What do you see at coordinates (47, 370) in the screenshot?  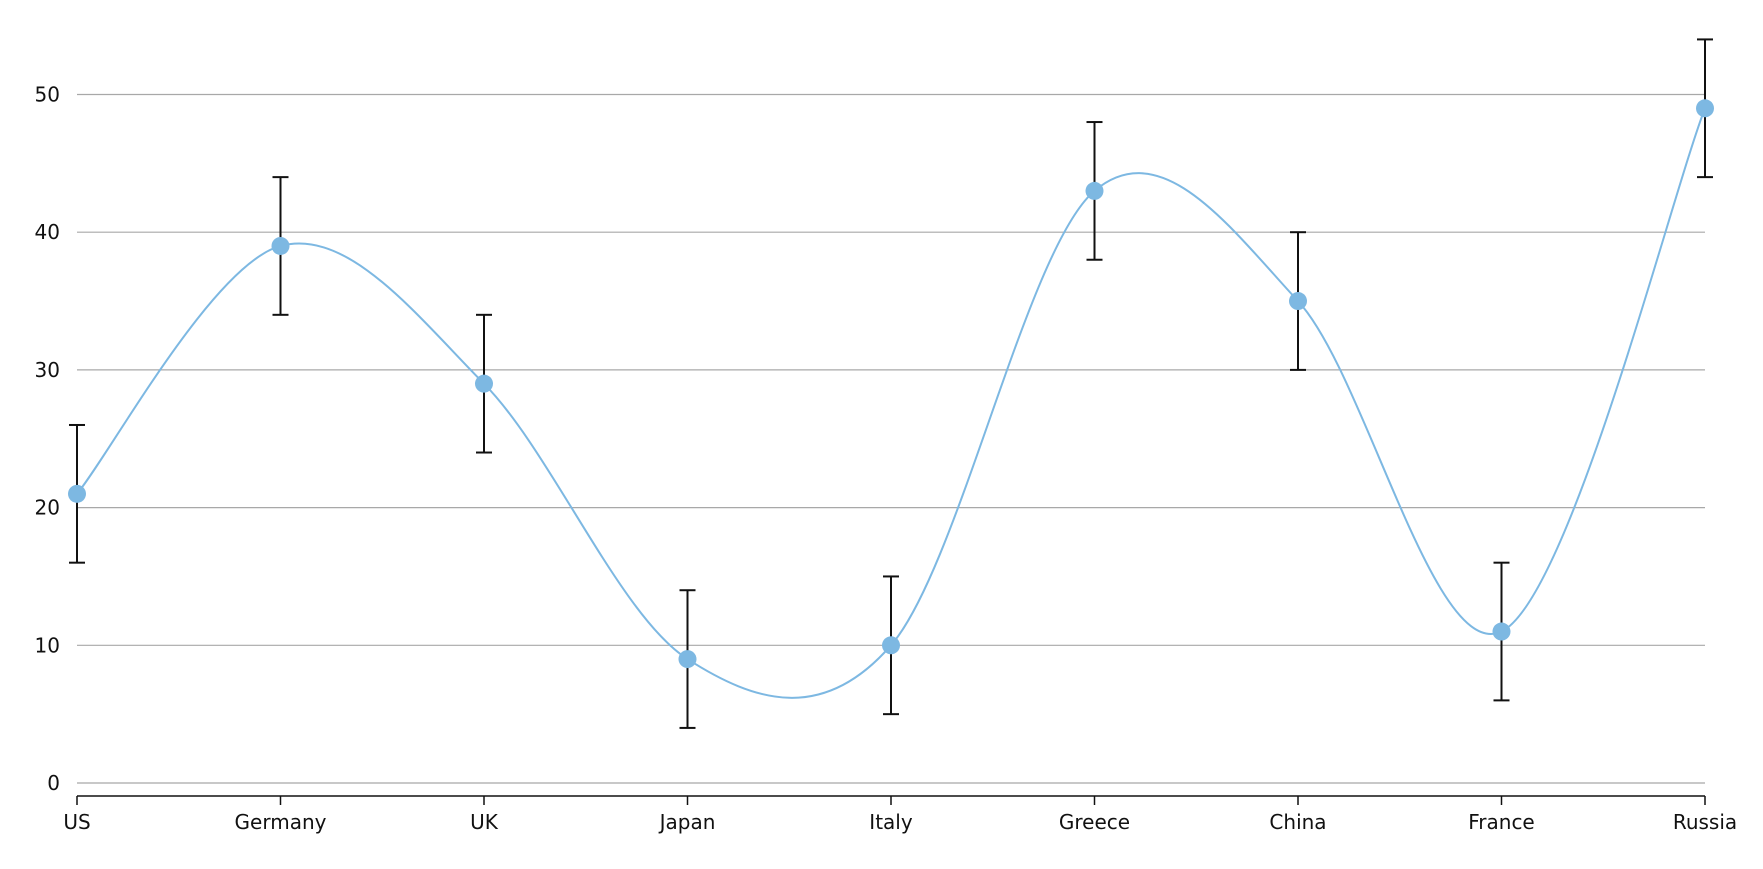 I see `y-tick-label: 30` at bounding box center [47, 370].